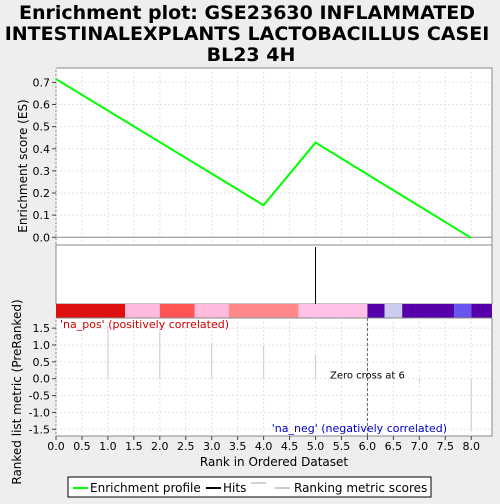 The height and width of the screenshot is (504, 500). I want to click on zero-cross-label: Zero cross at 6, so click(367, 376).